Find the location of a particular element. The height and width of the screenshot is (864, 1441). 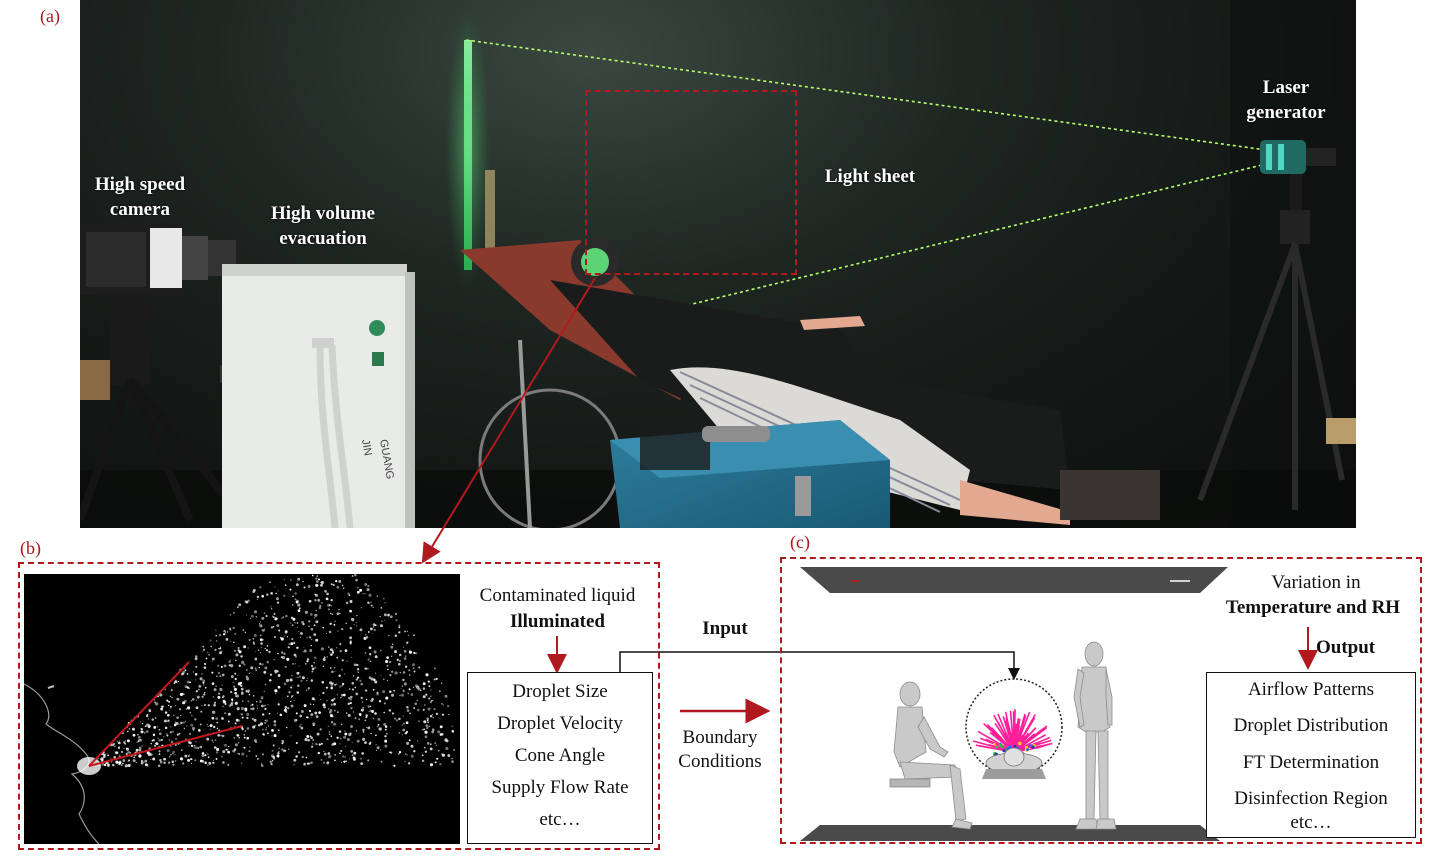

spray-svg is located at coordinates (239, 709).